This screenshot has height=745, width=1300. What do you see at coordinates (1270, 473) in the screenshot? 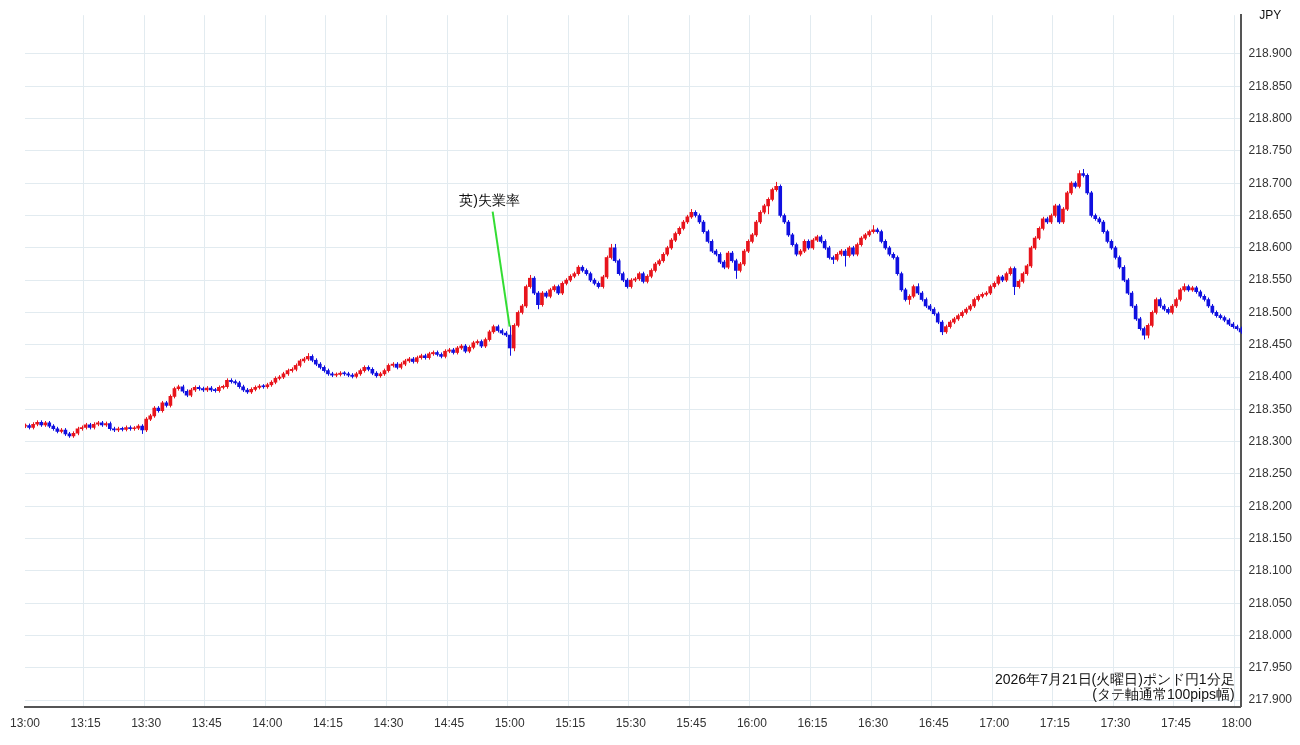
I see `y-tick-label: 218.250` at bounding box center [1270, 473].